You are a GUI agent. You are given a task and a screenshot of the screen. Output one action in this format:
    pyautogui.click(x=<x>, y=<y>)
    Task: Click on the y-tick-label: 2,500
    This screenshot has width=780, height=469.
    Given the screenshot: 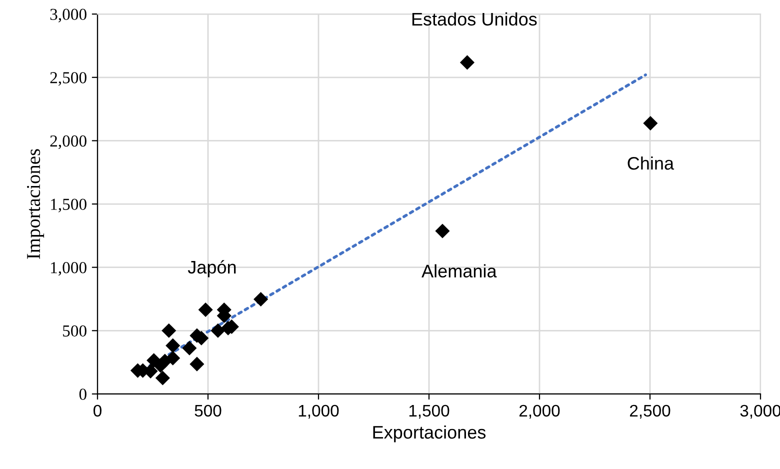 What is the action you would take?
    pyautogui.click(x=68, y=79)
    